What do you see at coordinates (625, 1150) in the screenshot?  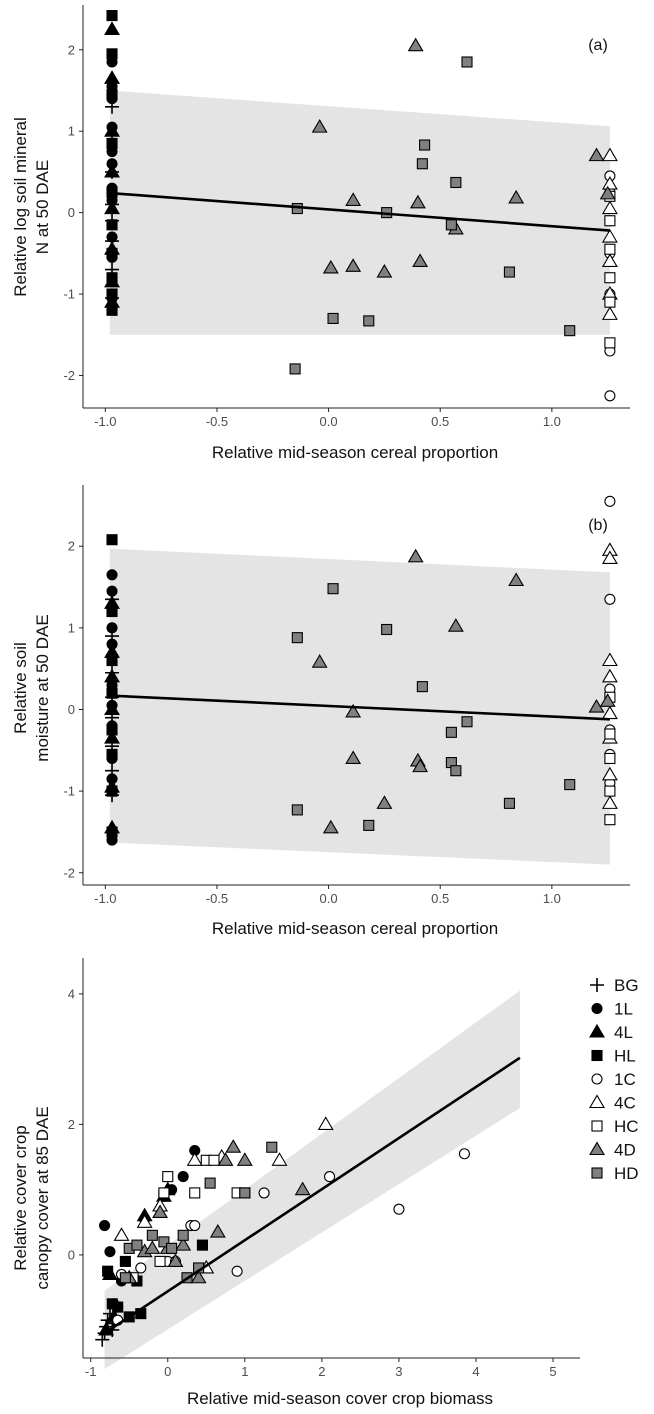 I see `legend-label-4d: 4D` at bounding box center [625, 1150].